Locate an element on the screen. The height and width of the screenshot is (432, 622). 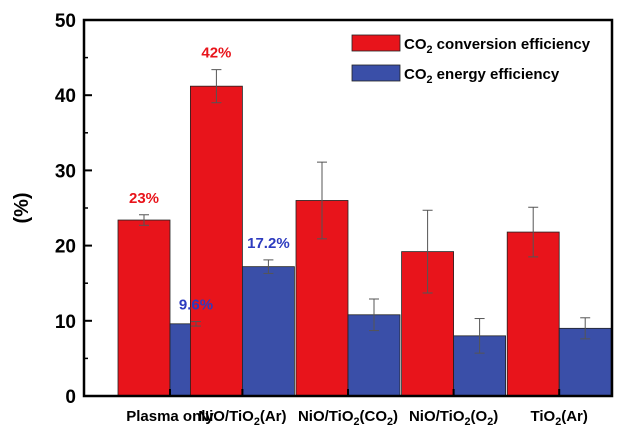
x-tick-label: NiO/TiO2(O2) is located at coordinates (453, 417).